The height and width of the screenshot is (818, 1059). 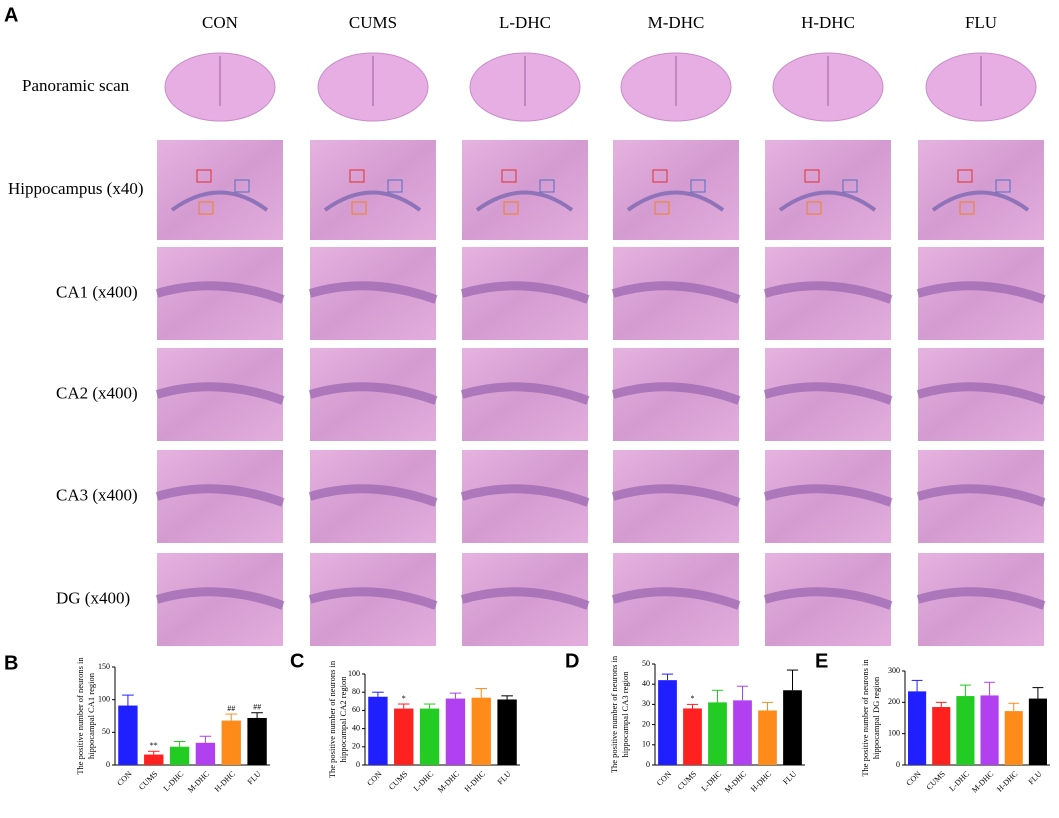 I want to click on y-tick-label: 80, so click(x=356, y=691).